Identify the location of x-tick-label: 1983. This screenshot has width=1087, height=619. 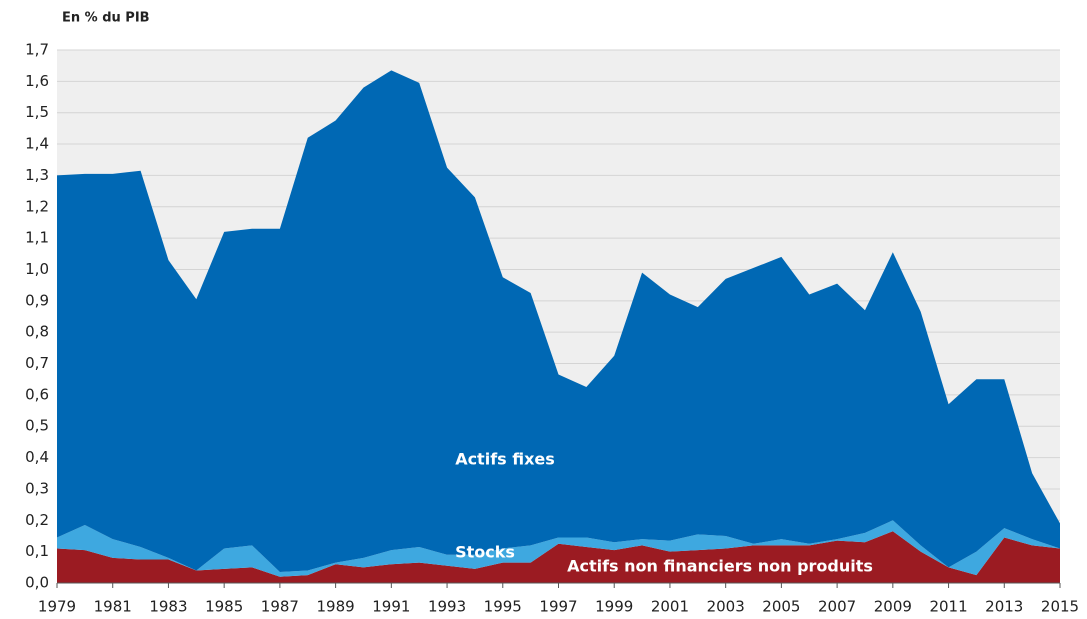
(168, 607).